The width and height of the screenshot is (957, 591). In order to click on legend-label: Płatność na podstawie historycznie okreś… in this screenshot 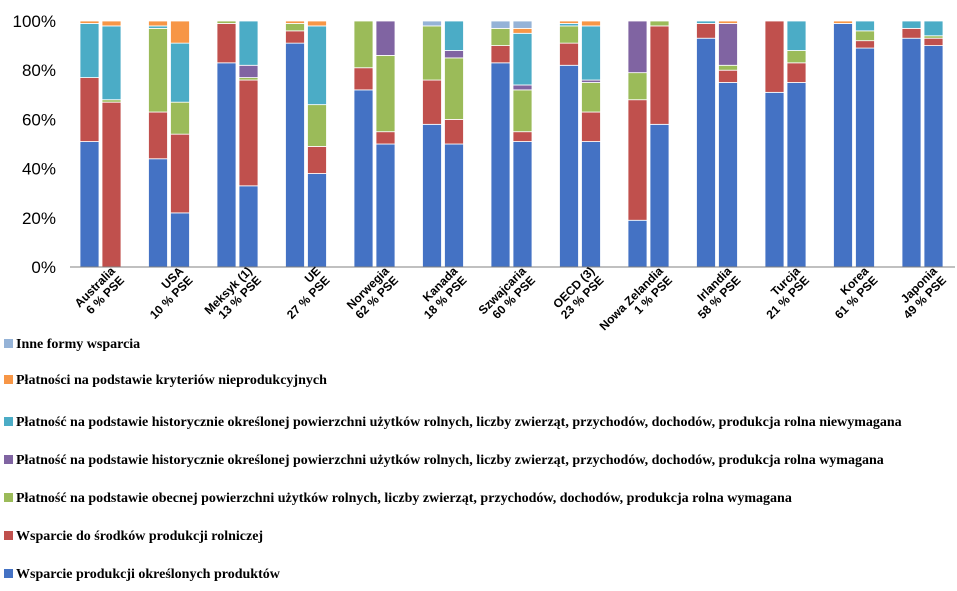, I will do `click(459, 422)`.